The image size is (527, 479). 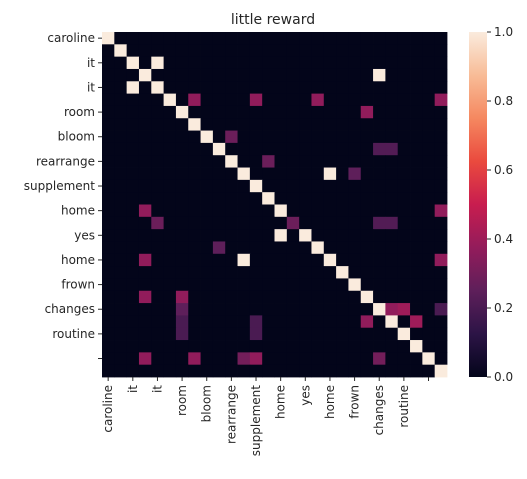 What do you see at coordinates (281, 402) in the screenshot?
I see `x-tick-label: home` at bounding box center [281, 402].